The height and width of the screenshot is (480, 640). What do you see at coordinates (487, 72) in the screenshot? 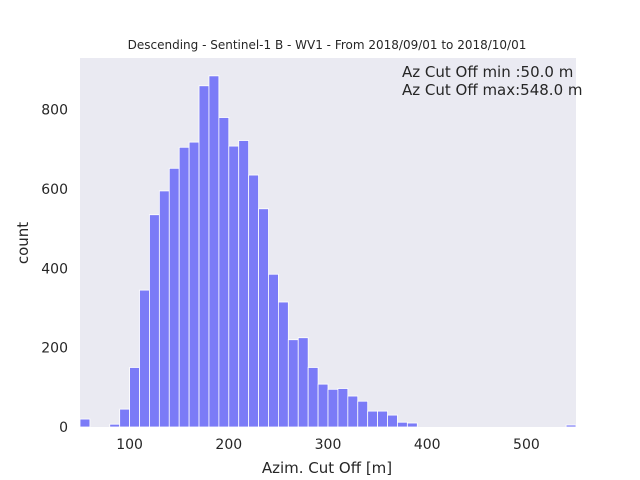
I see `az-cutoff-min-annotation: Az Cut Off min :50.0 m` at bounding box center [487, 72].